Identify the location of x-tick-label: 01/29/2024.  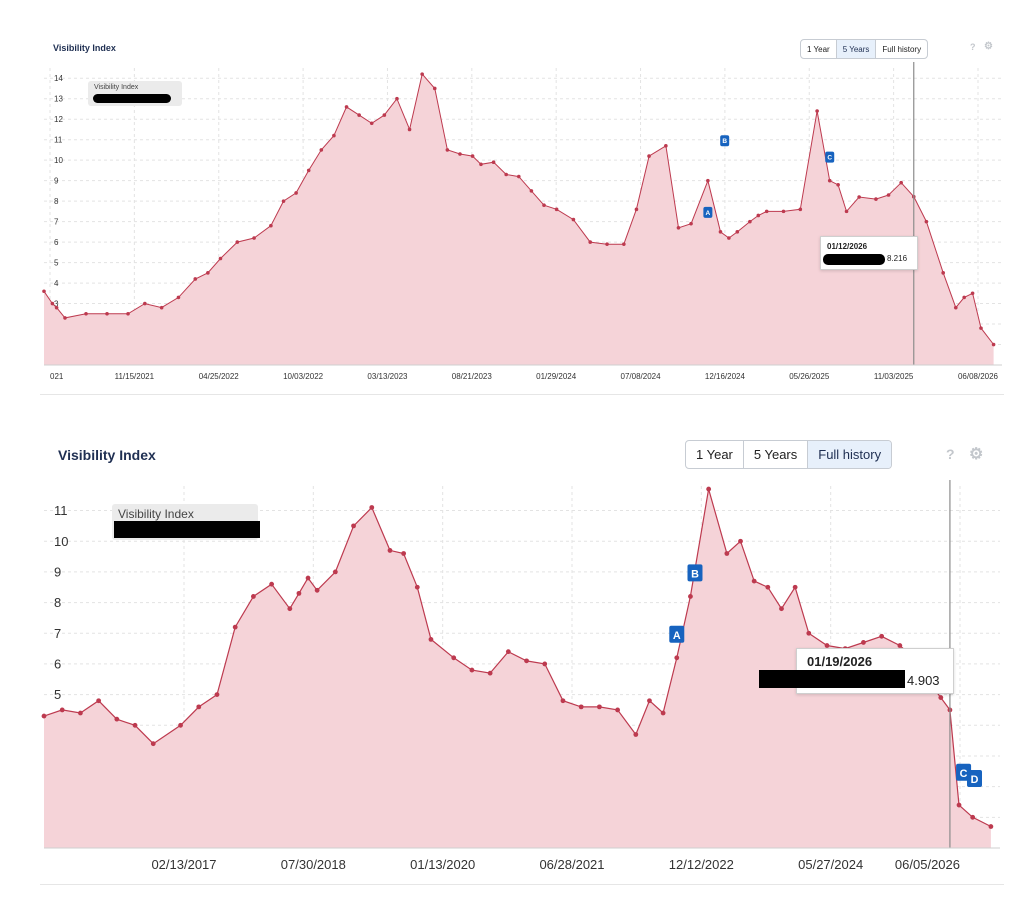
(556, 376).